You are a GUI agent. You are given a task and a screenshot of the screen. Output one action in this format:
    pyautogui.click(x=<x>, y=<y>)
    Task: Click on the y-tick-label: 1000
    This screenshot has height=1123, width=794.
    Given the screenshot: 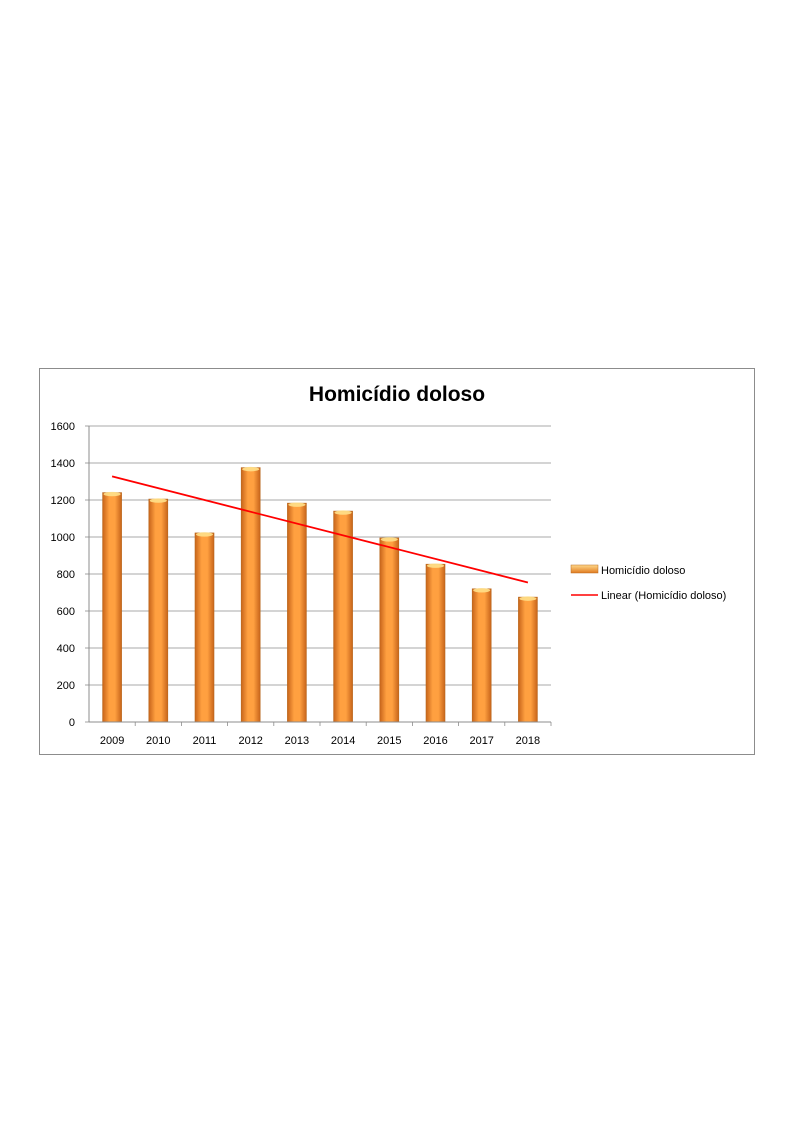 What is the action you would take?
    pyautogui.click(x=63, y=538)
    